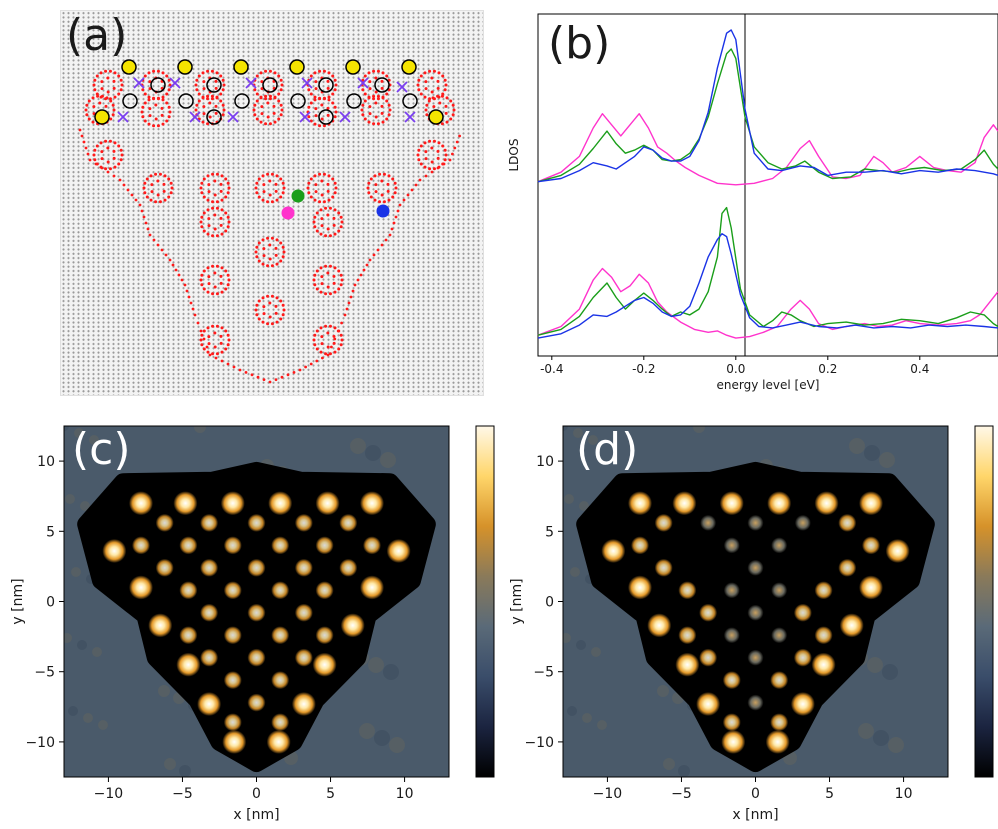 This screenshot has width=998, height=829. What do you see at coordinates (643, 369) in the screenshot?
I see `x-tick-label: -0.2` at bounding box center [643, 369].